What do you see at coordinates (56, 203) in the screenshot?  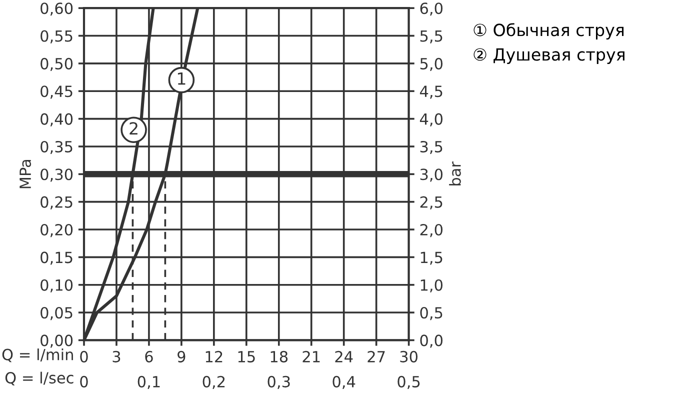 I see `y-tick-label: 0,25` at bounding box center [56, 203].